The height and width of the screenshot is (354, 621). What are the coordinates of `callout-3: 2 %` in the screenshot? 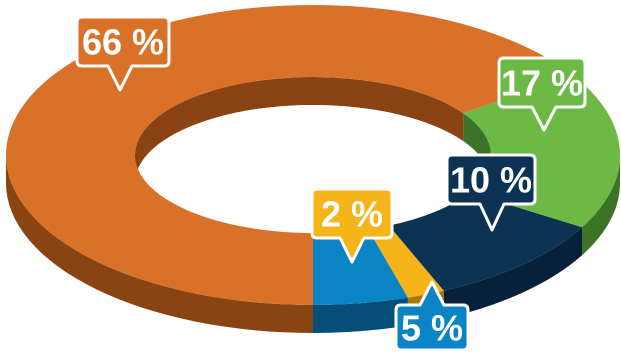 It's located at (352, 225).